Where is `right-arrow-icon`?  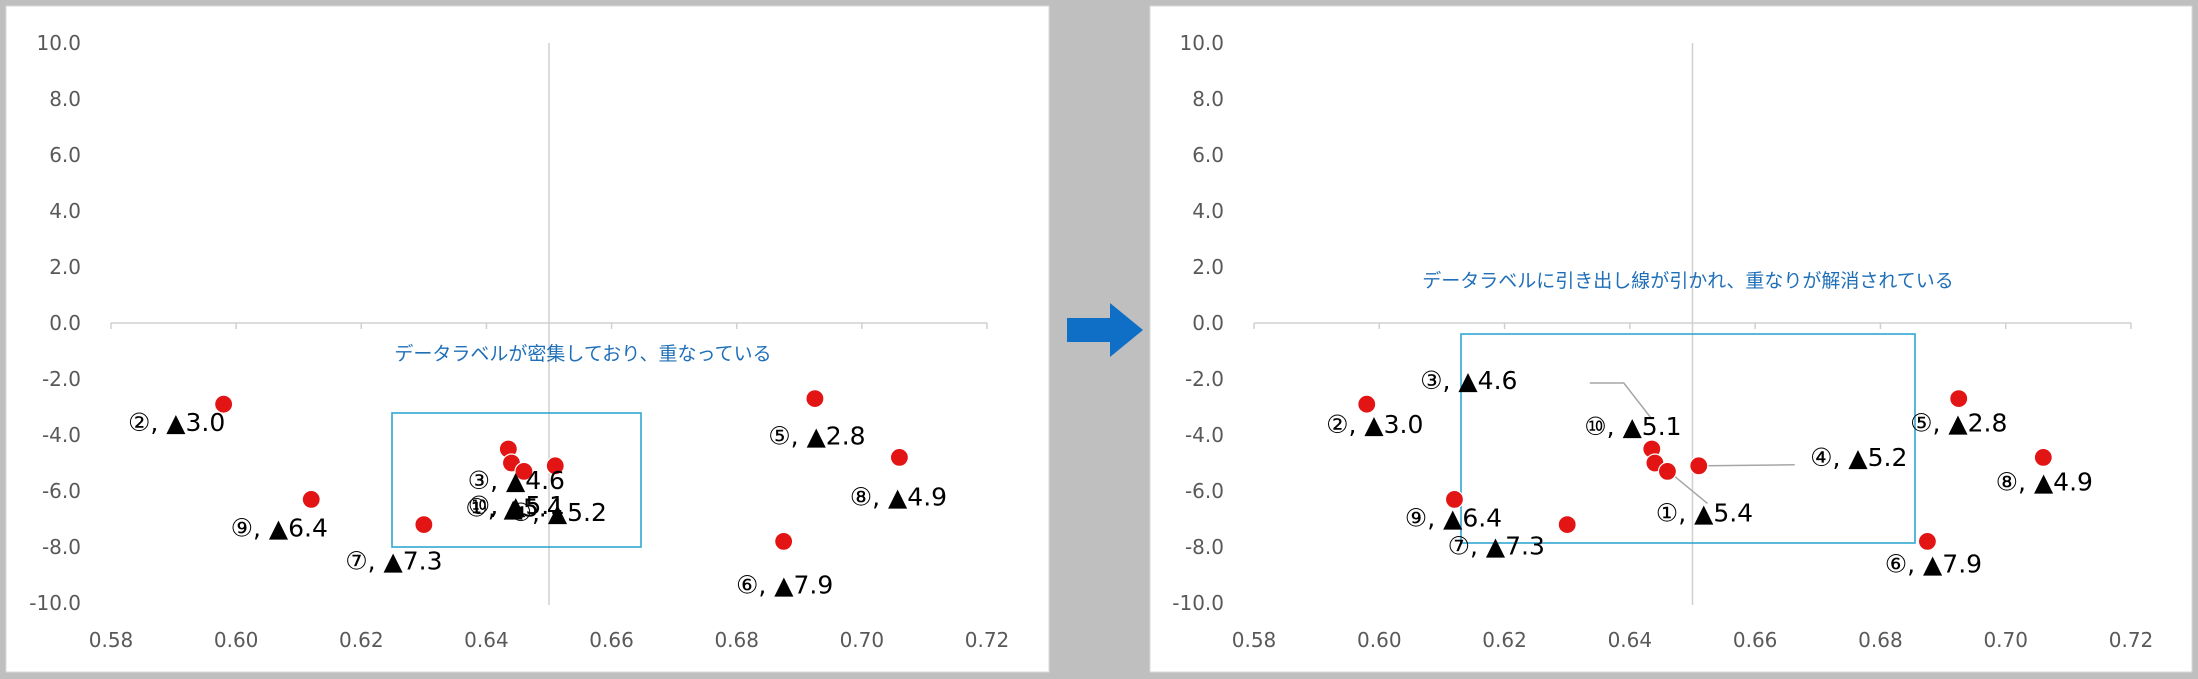 right-arrow-icon is located at coordinates (1105, 330).